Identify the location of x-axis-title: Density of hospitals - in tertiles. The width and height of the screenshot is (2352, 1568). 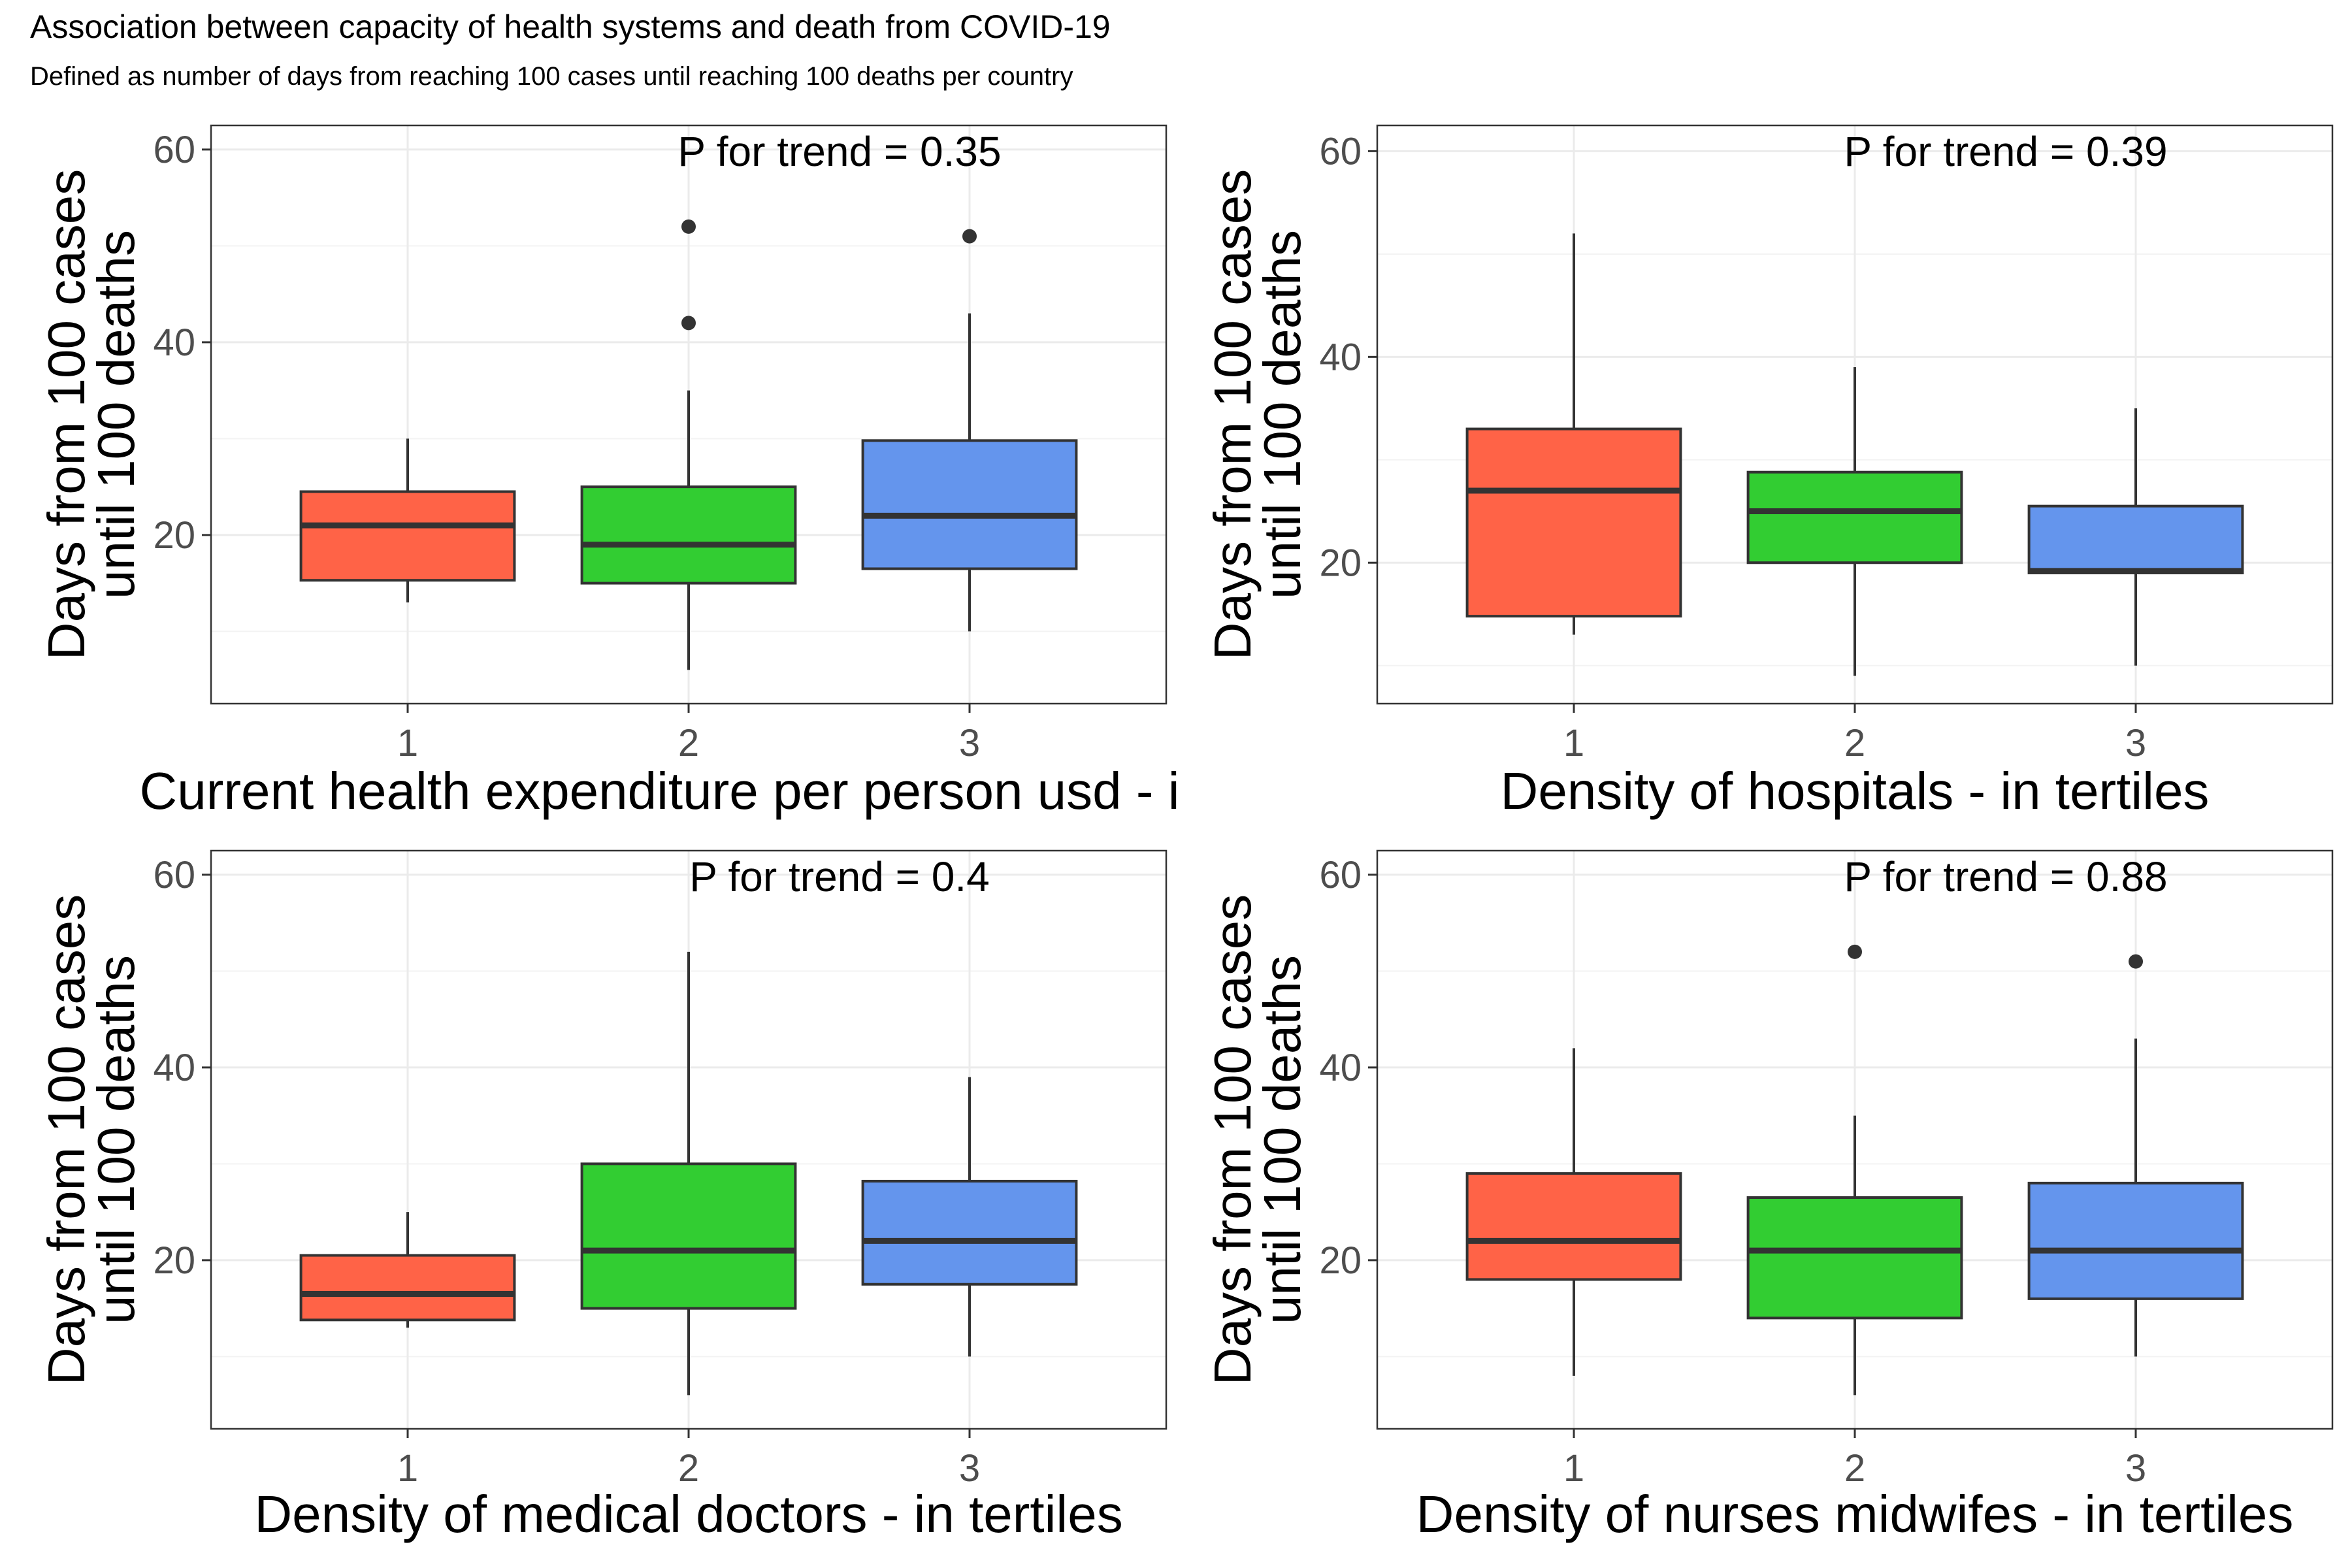
(1855, 791).